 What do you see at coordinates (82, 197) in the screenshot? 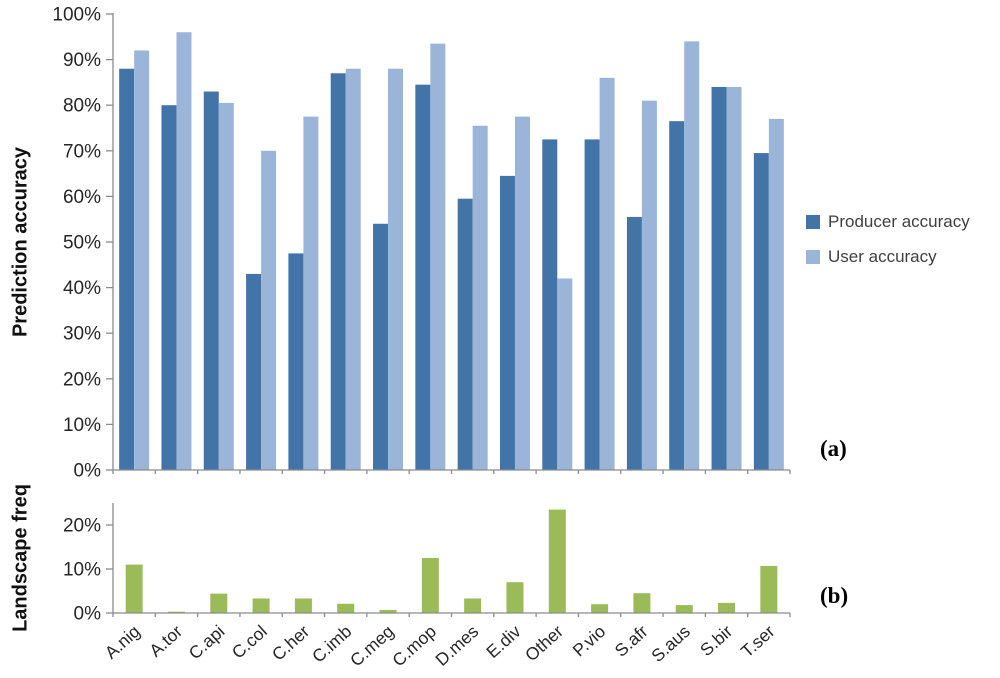
I see `y-tick-label-a: 60%` at bounding box center [82, 197].